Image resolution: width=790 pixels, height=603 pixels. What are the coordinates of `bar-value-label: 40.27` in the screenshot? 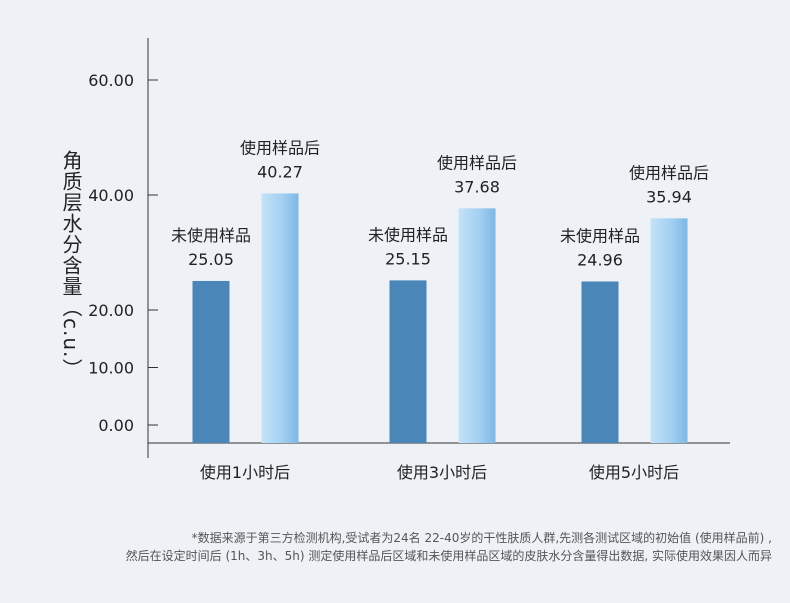 It's located at (280, 171).